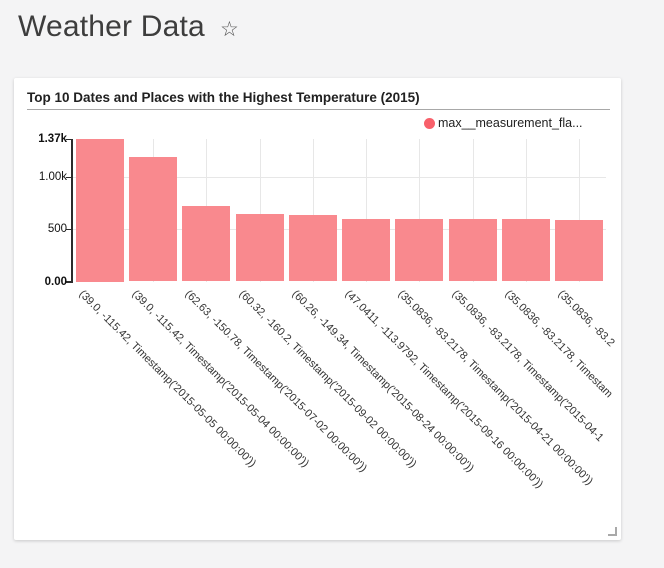  What do you see at coordinates (71, 211) in the screenshot?
I see `y-axis-line` at bounding box center [71, 211].